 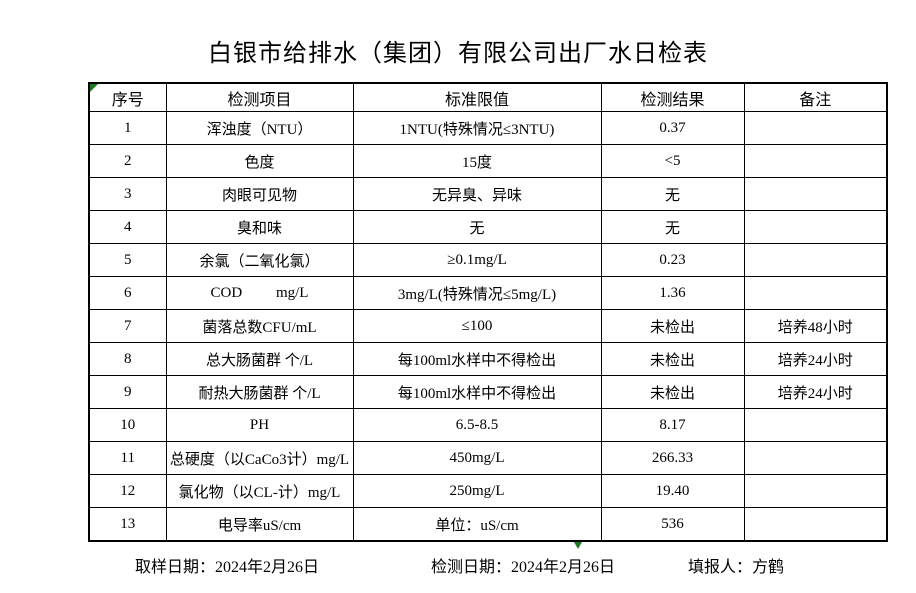 What do you see at coordinates (672, 491) in the screenshot?
I see `cell-result: 19.40` at bounding box center [672, 491].